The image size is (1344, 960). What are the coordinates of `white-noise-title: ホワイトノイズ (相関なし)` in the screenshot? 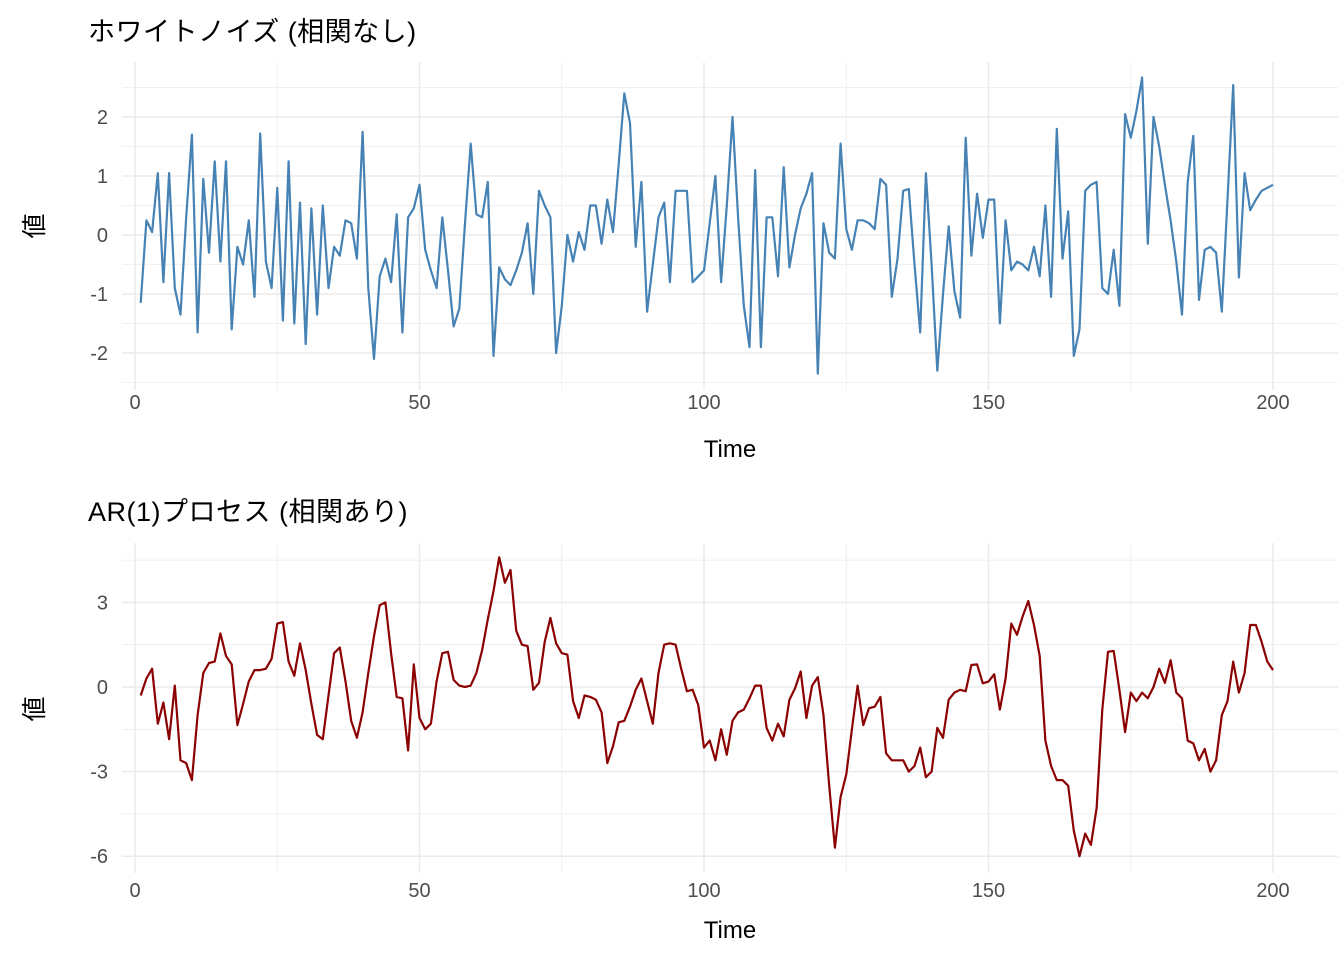 It's located at (252, 32).